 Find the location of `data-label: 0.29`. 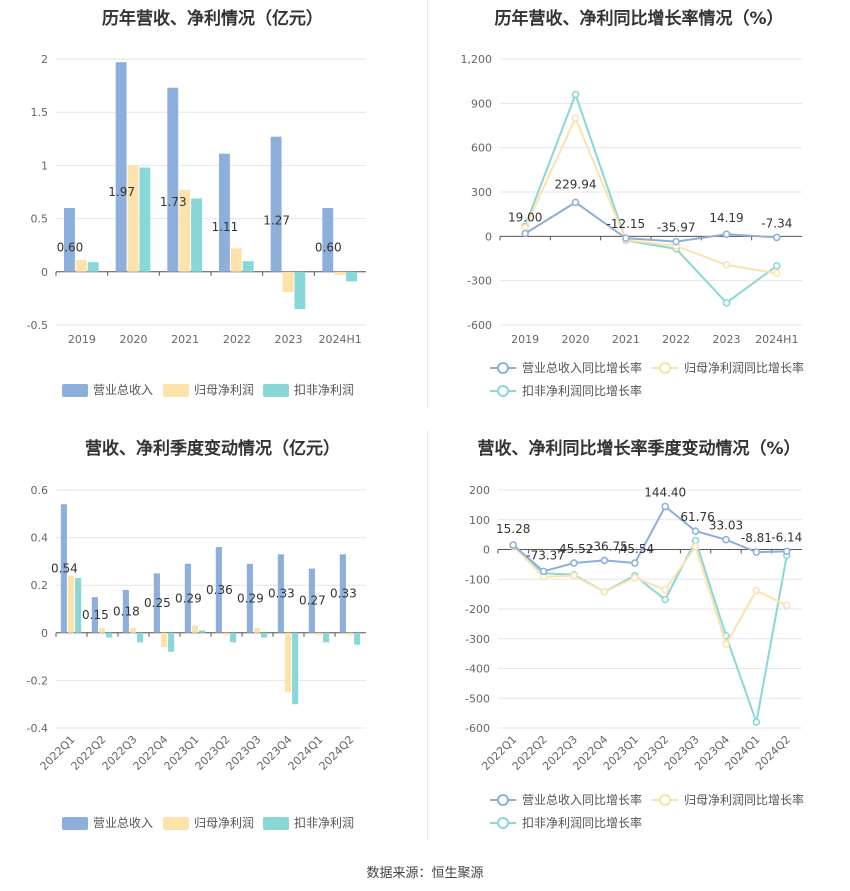

data-label: 0.29 is located at coordinates (188, 598).